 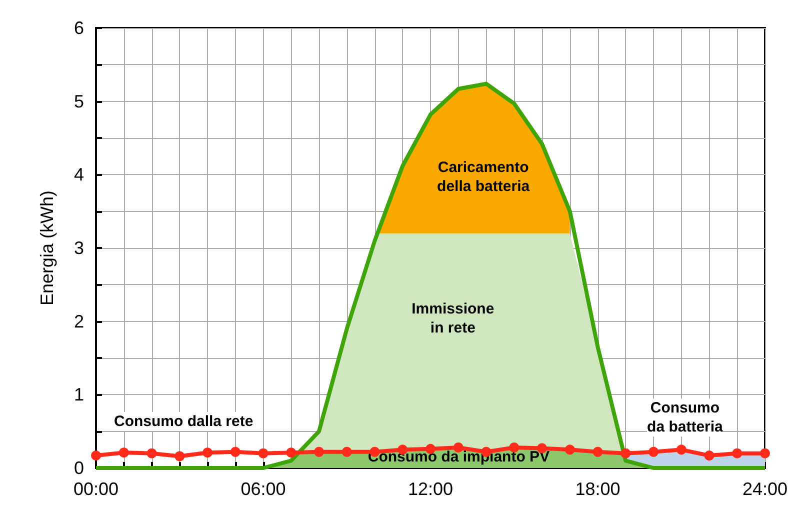 What do you see at coordinates (483, 177) in the screenshot?
I see `series-label: Caricamento della batteria` at bounding box center [483, 177].